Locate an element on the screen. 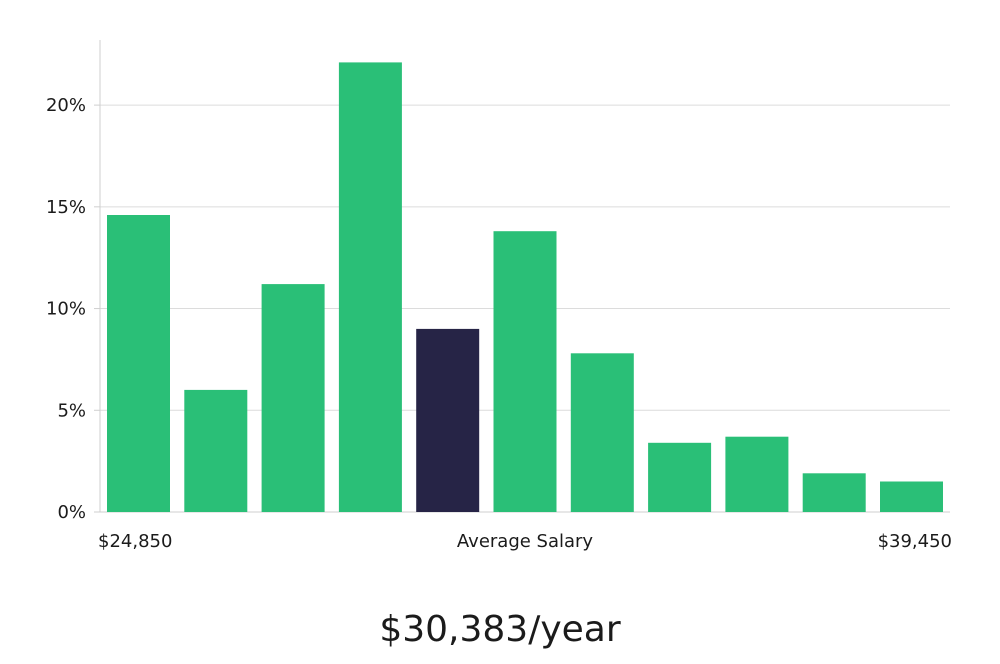 The image size is (1000, 664). average-salary-value: $30,383/year is located at coordinates (500, 629).